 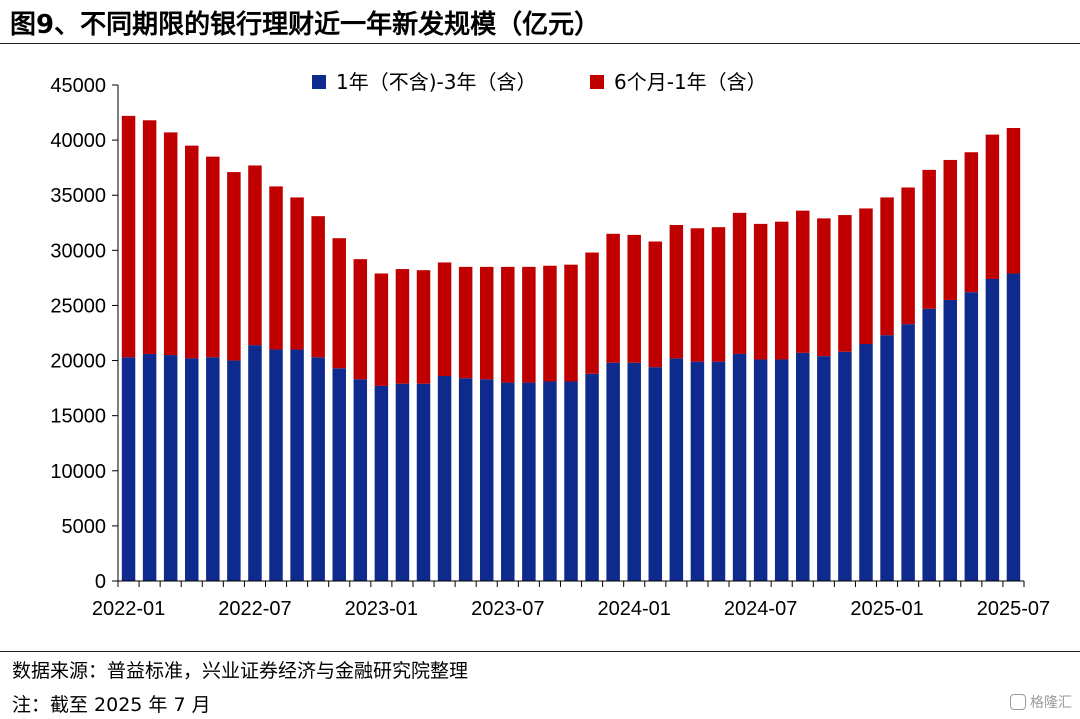 I want to click on x-tick-label: 2023-07, so click(x=507, y=609).